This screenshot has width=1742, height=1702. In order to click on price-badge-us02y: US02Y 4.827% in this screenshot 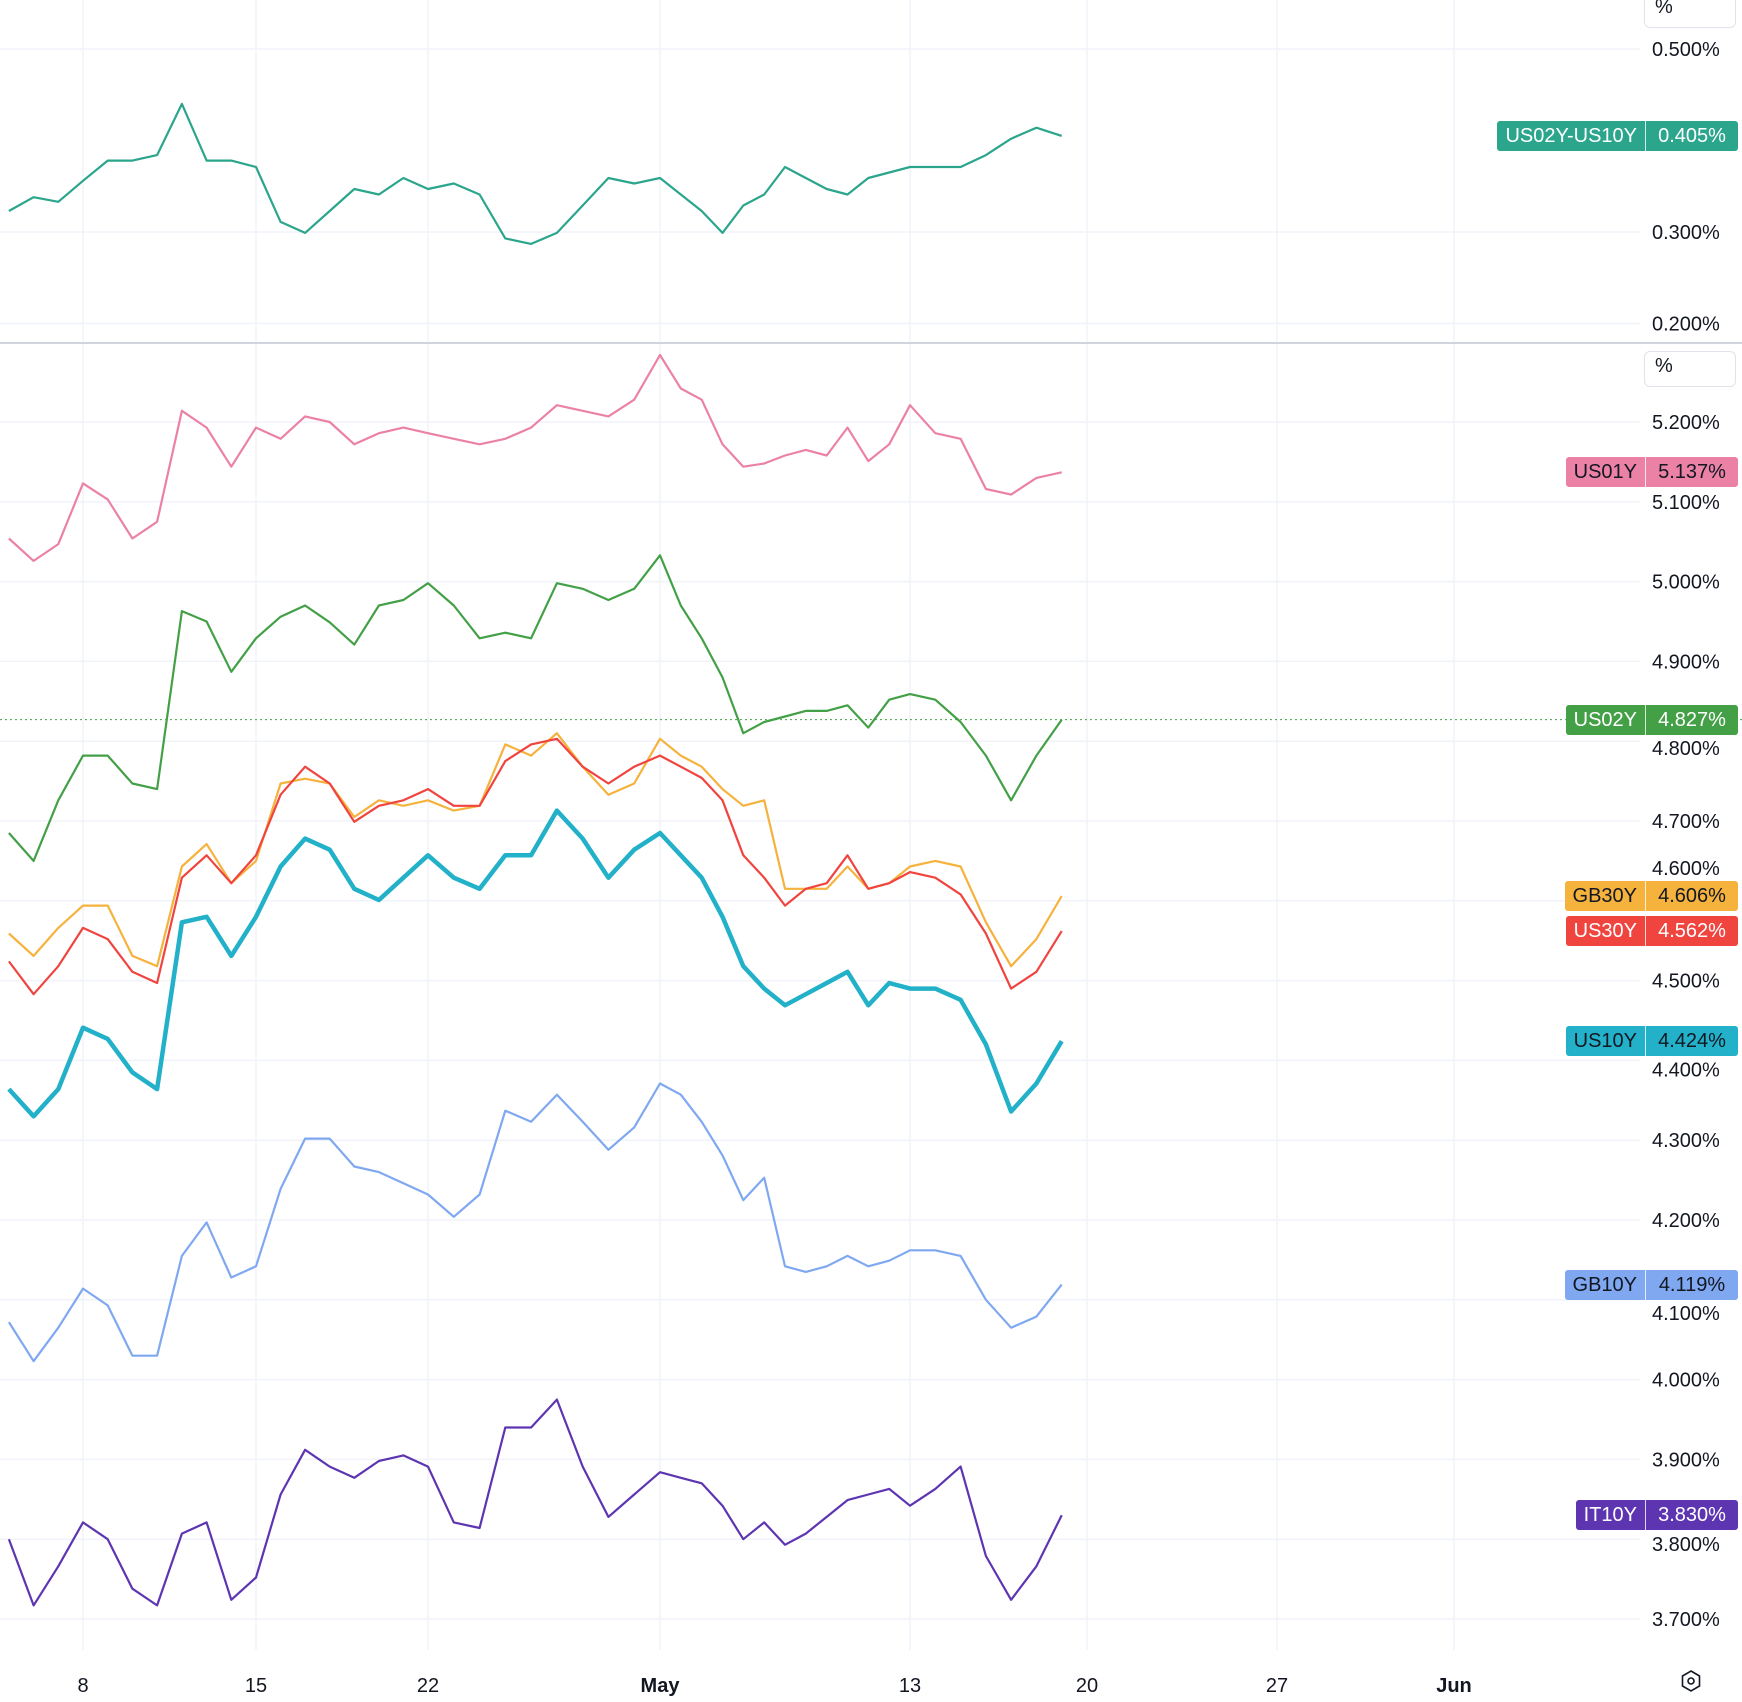, I will do `click(1651, 719)`.